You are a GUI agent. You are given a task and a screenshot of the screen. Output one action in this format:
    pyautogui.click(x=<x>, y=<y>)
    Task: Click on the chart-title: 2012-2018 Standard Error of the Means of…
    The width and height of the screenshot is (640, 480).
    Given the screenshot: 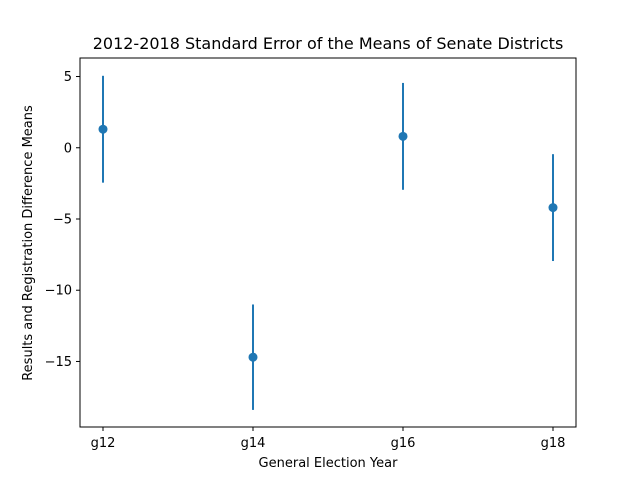 What is the action you would take?
    pyautogui.click(x=328, y=43)
    